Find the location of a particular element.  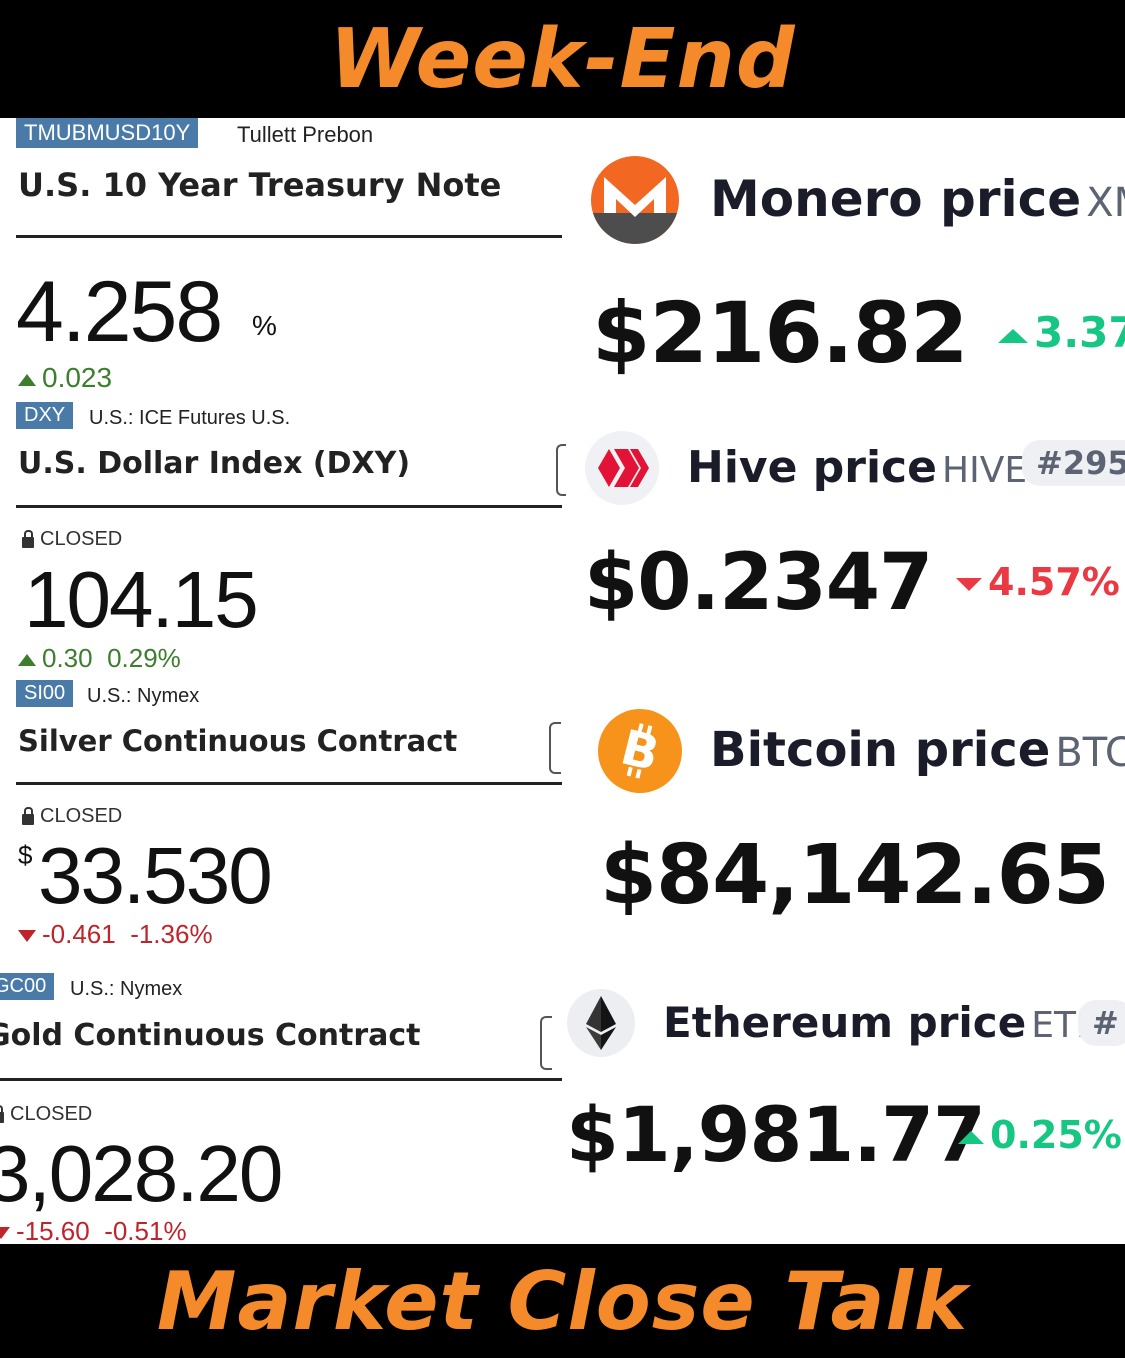

silver-market-status: CLOSED is located at coordinates (72, 816).